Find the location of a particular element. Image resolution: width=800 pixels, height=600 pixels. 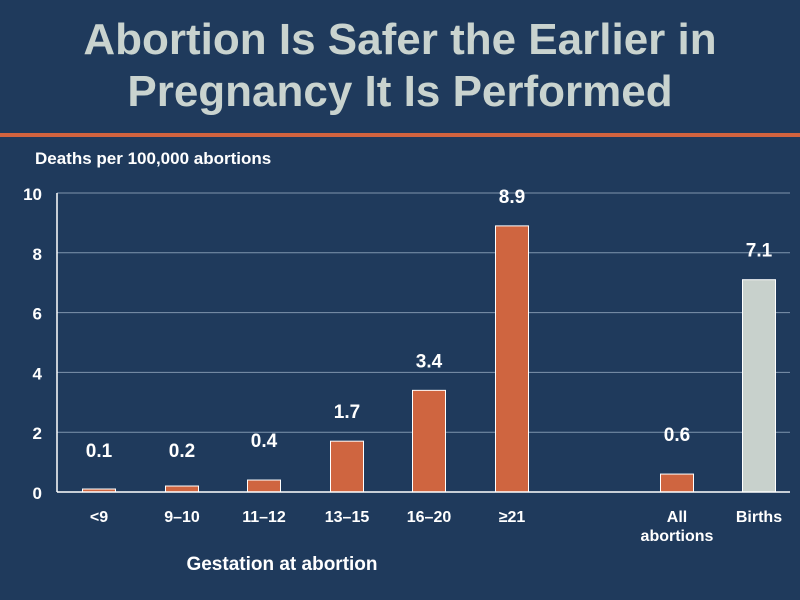

title-line-1: Abortion Is Safer the Earlier in is located at coordinates (400, 39).